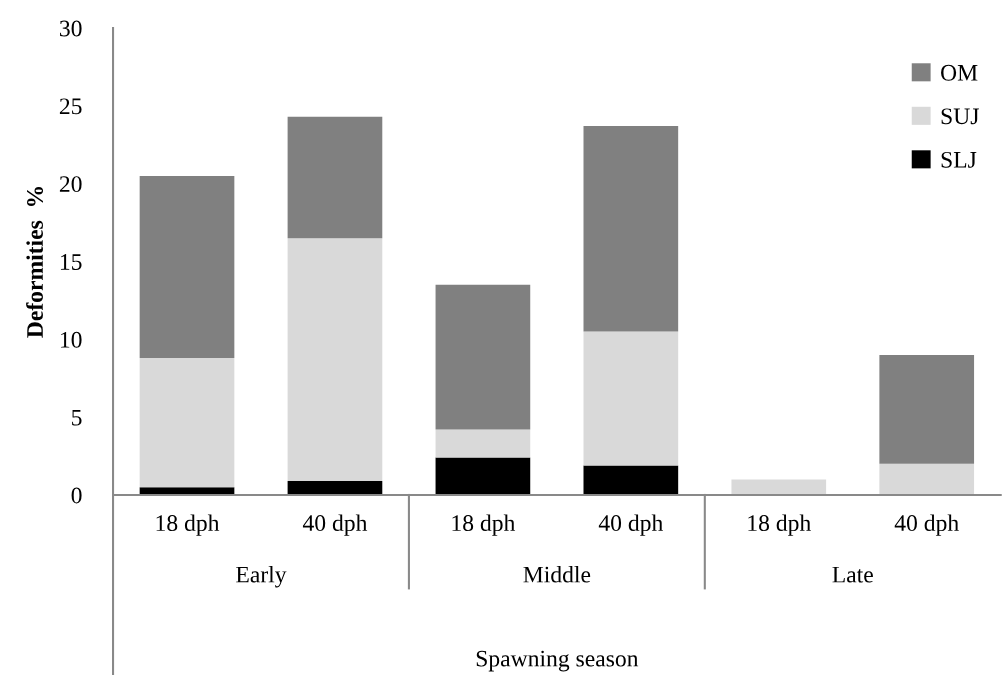 The height and width of the screenshot is (675, 1003). What do you see at coordinates (76, 495) in the screenshot?
I see `y-tick-label: 0` at bounding box center [76, 495].